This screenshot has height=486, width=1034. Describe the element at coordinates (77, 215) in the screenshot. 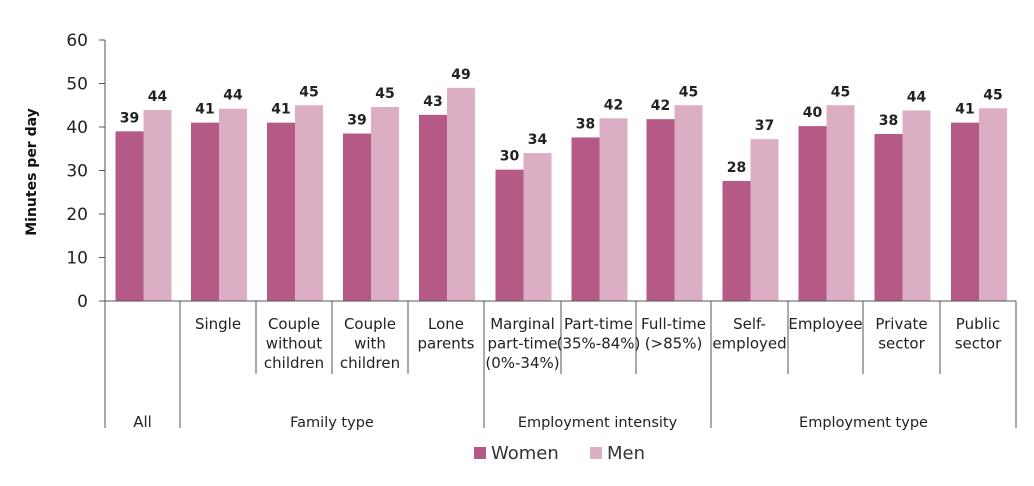

I see `y-tick-label: 20` at that location.